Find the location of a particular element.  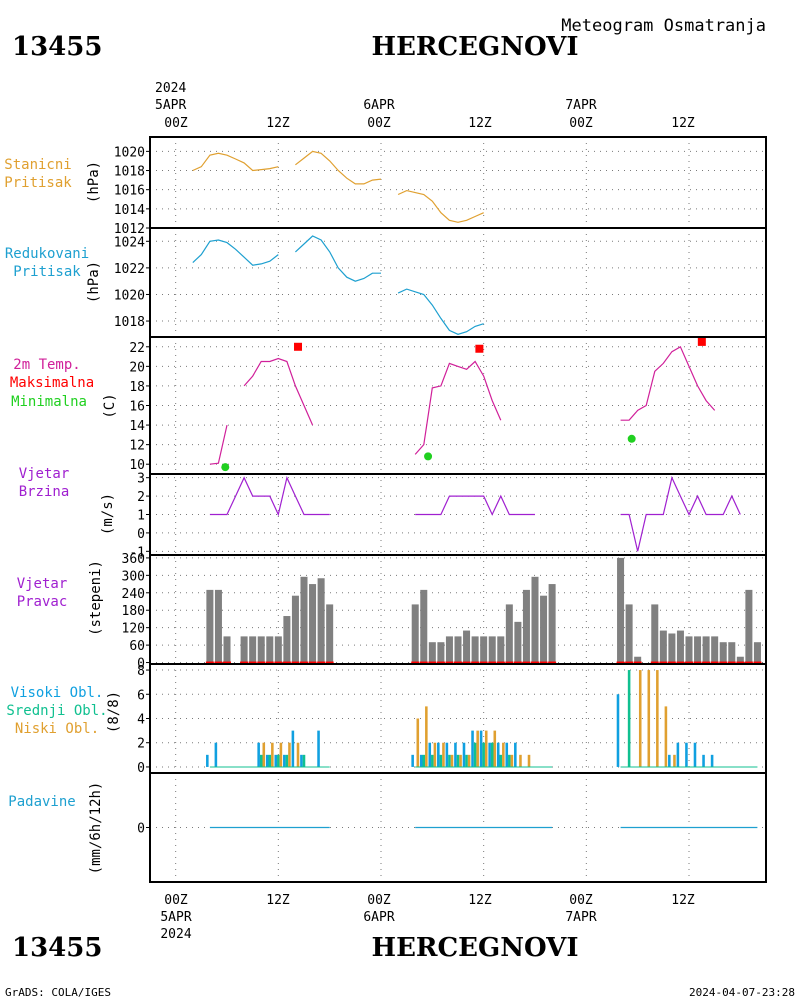

y-tick-label: 4 is located at coordinates (141, 720).